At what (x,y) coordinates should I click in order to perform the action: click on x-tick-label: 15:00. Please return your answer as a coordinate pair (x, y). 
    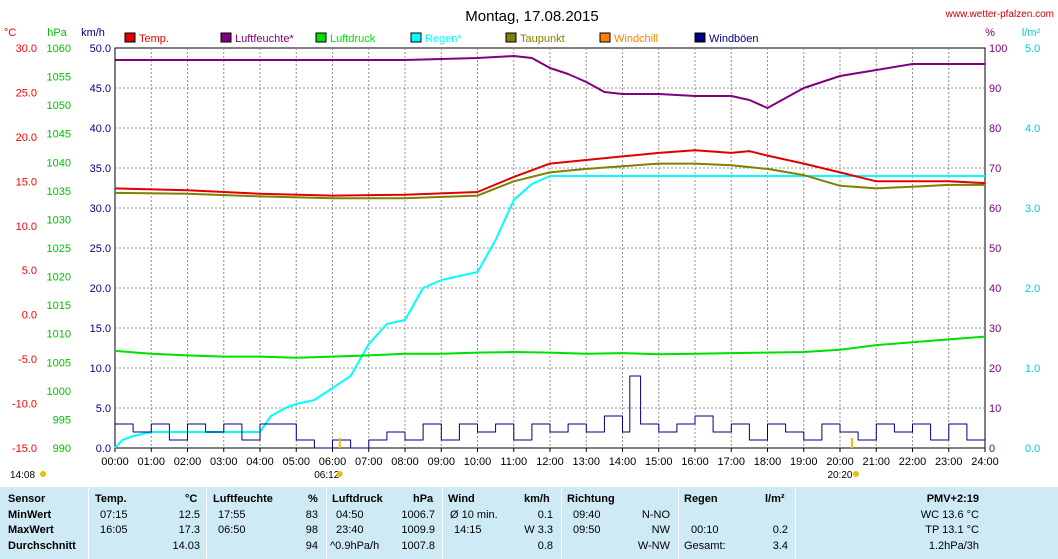
    Looking at the image, I should click on (659, 462).